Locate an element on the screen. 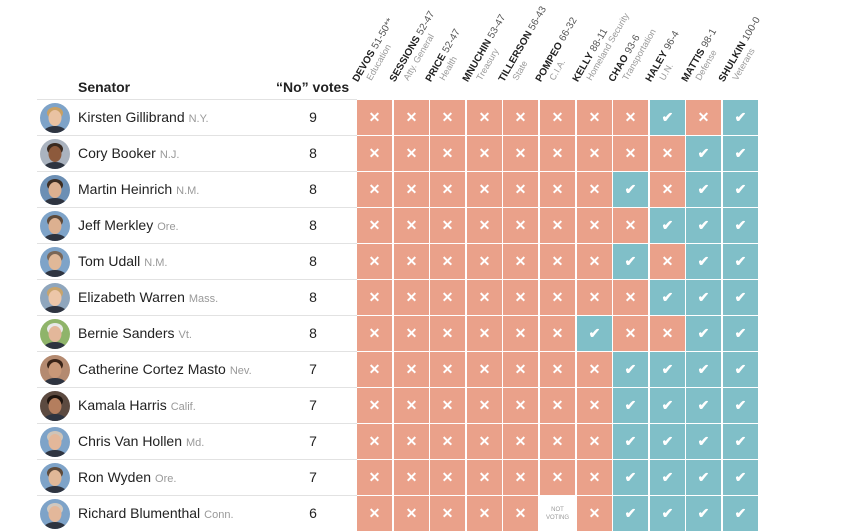  table-row: Bernie Sanders Vt. 8 ✕ ✕ ✕ ✕ ✕ ✕ ✔ ✕ ✕ ✔ ✔ is located at coordinates (442, 333).